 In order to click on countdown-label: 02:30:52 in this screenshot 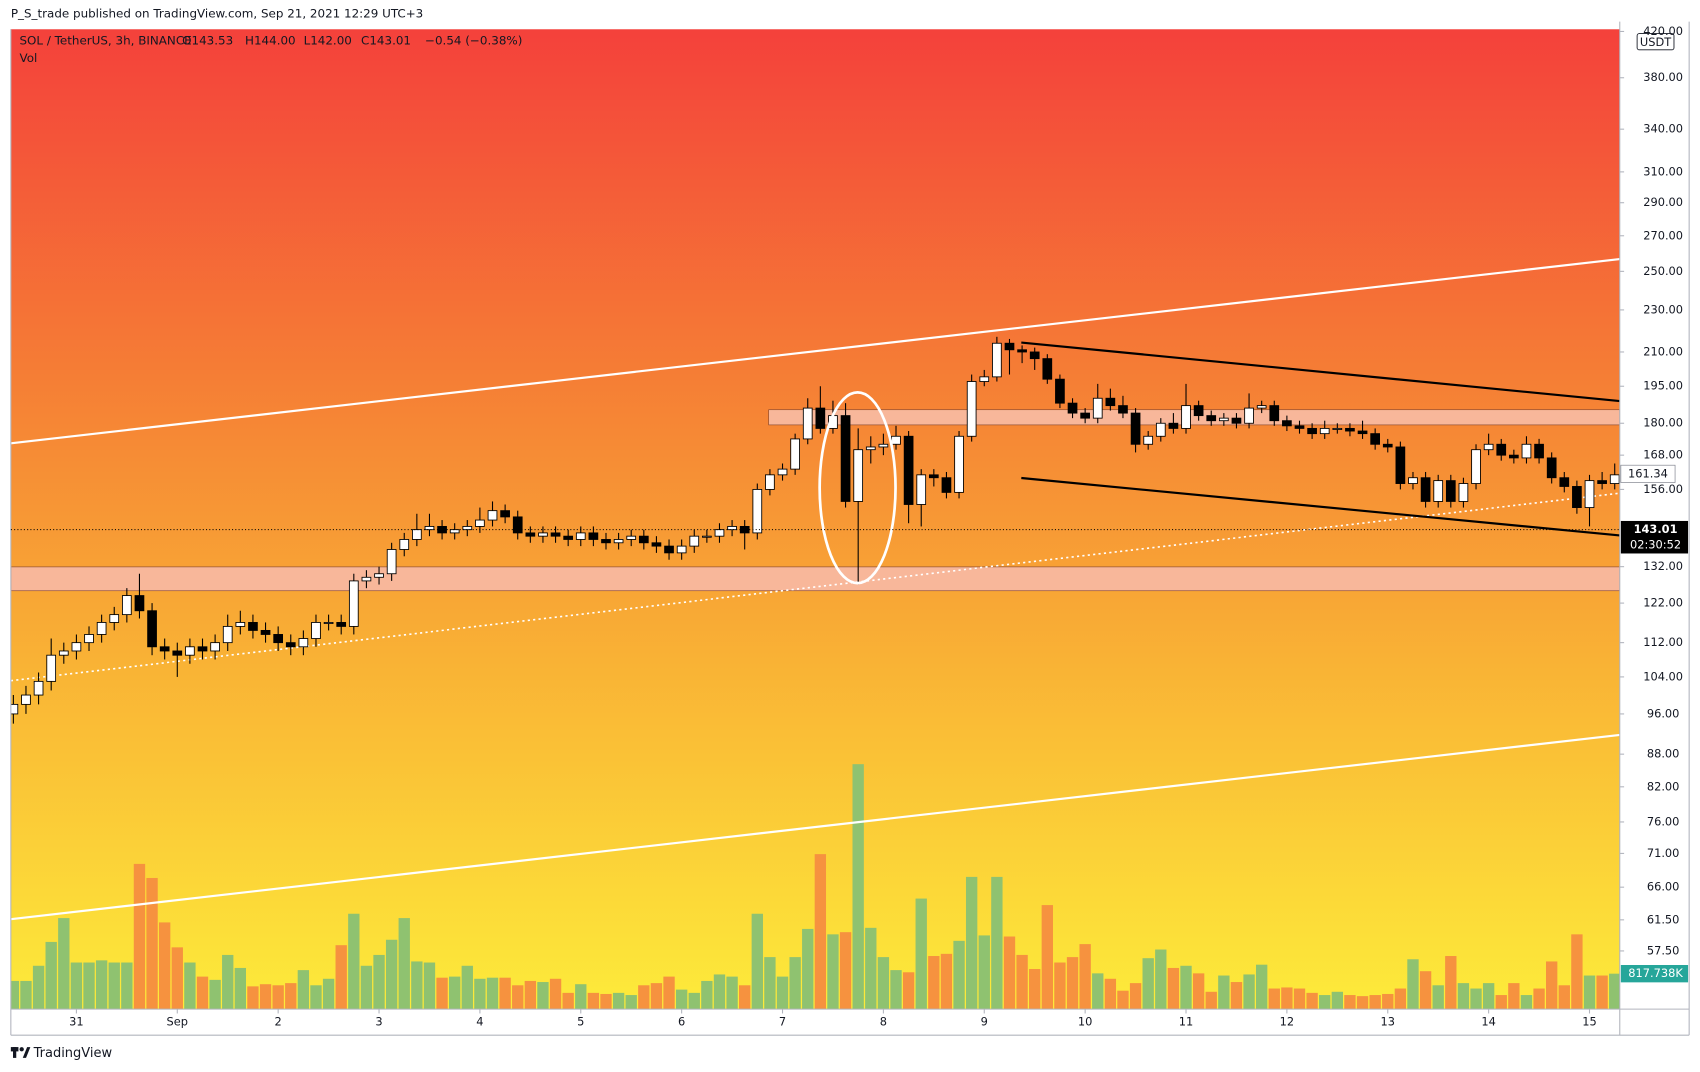, I will do `click(1655, 544)`.